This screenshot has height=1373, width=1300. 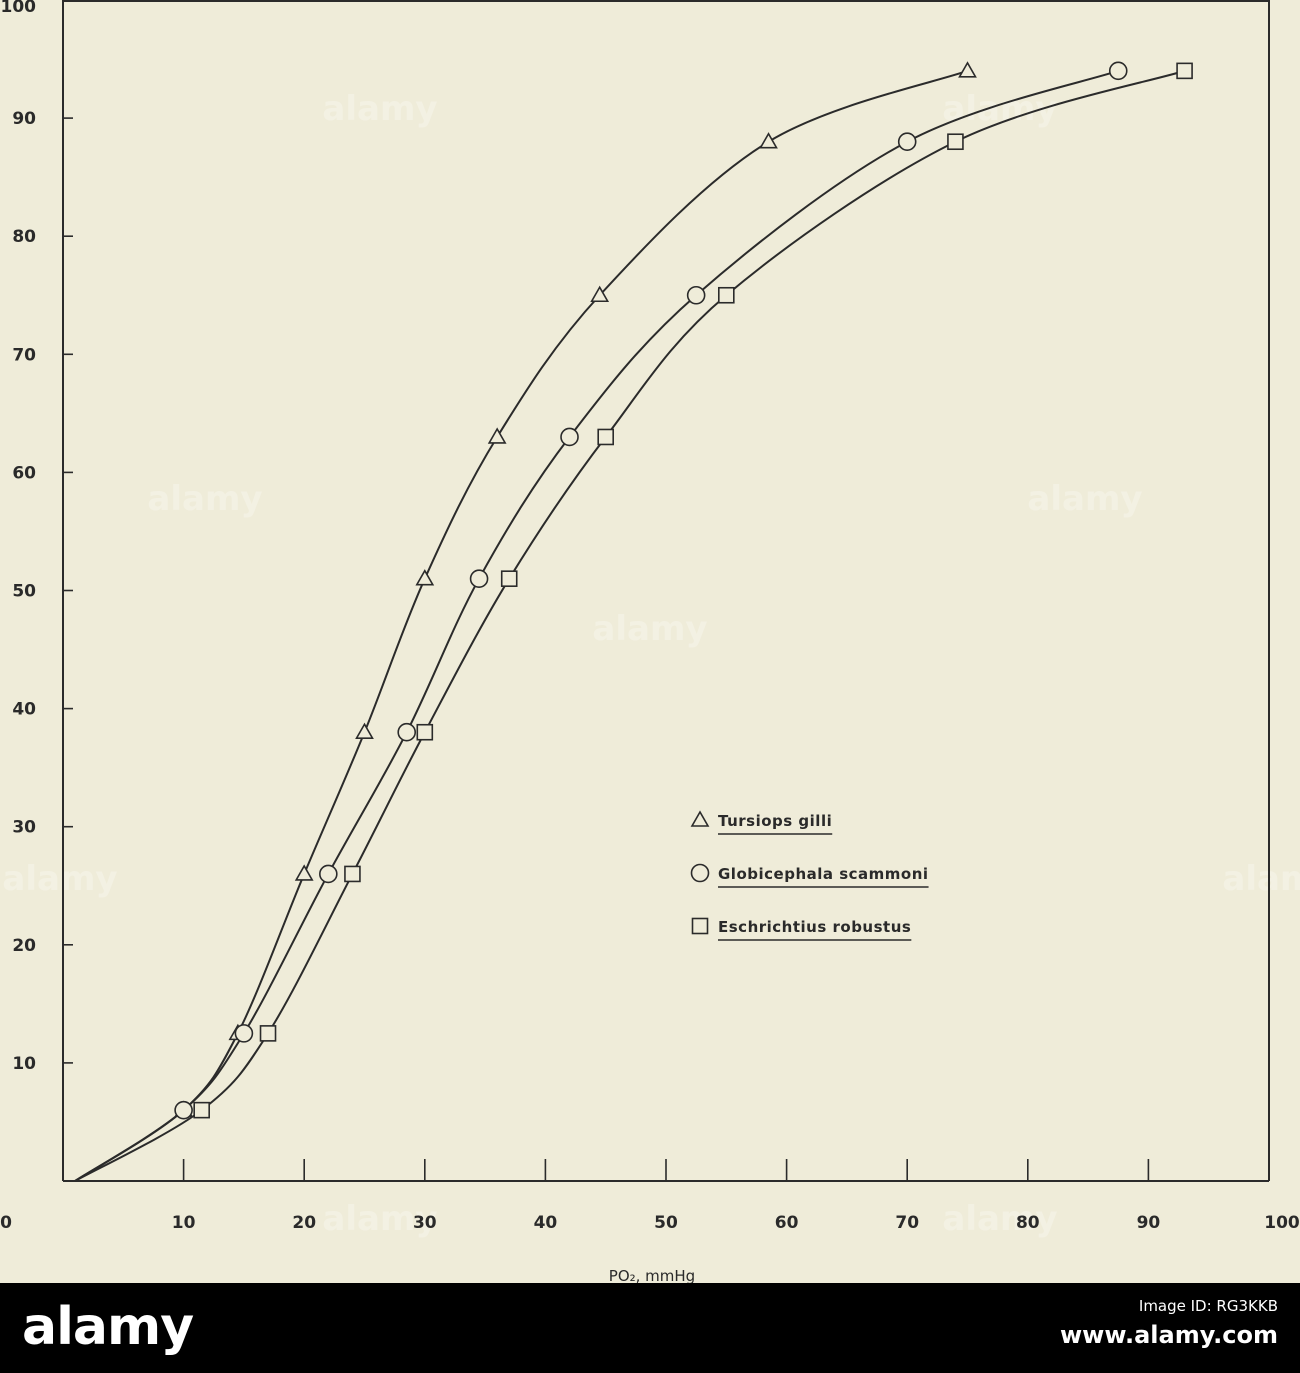 What do you see at coordinates (24, 1064) in the screenshot?
I see `y-tick-label: 10` at bounding box center [24, 1064].